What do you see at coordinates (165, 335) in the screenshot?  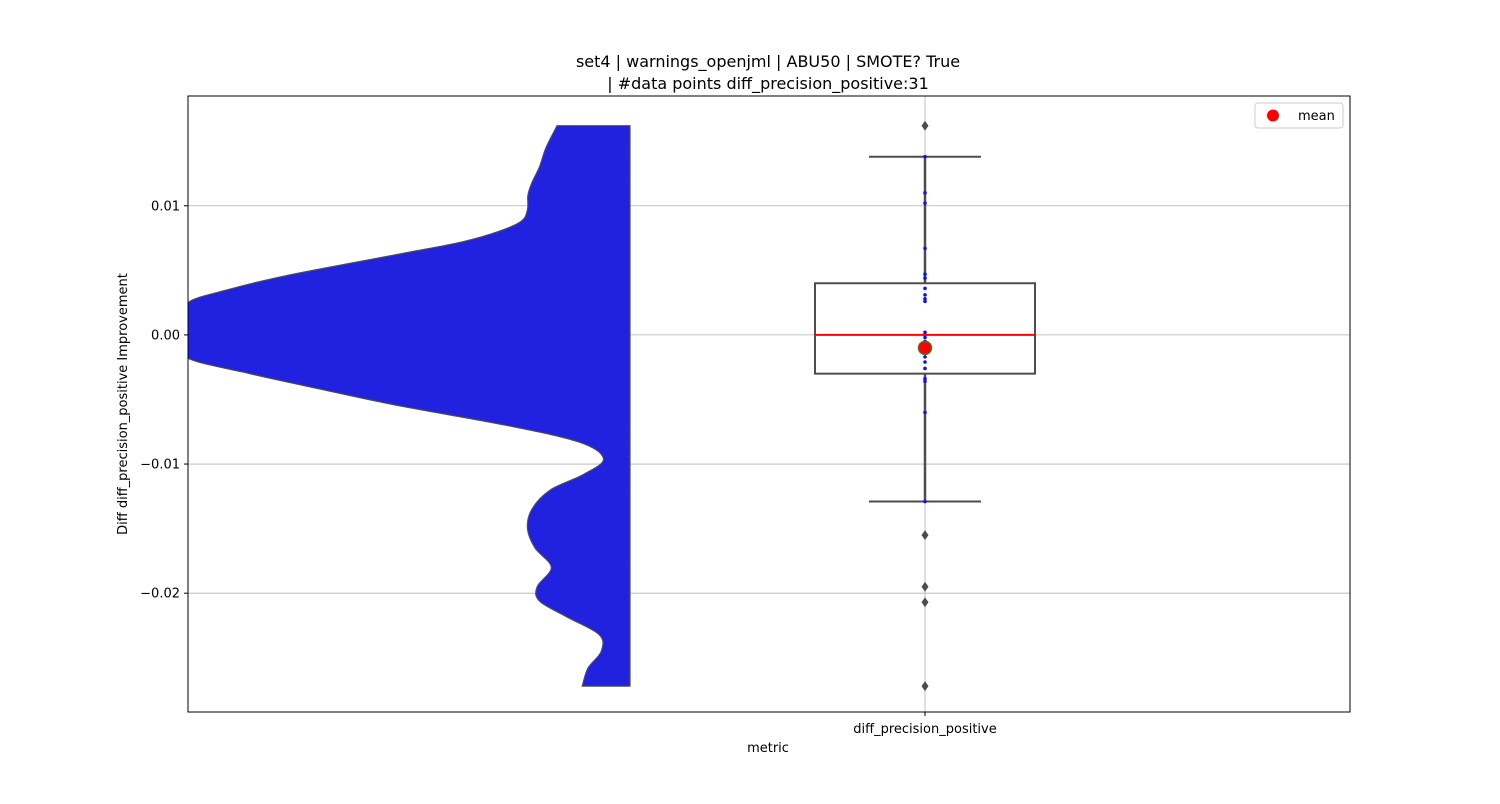 I see `y-tick-label: 0.00` at bounding box center [165, 335].